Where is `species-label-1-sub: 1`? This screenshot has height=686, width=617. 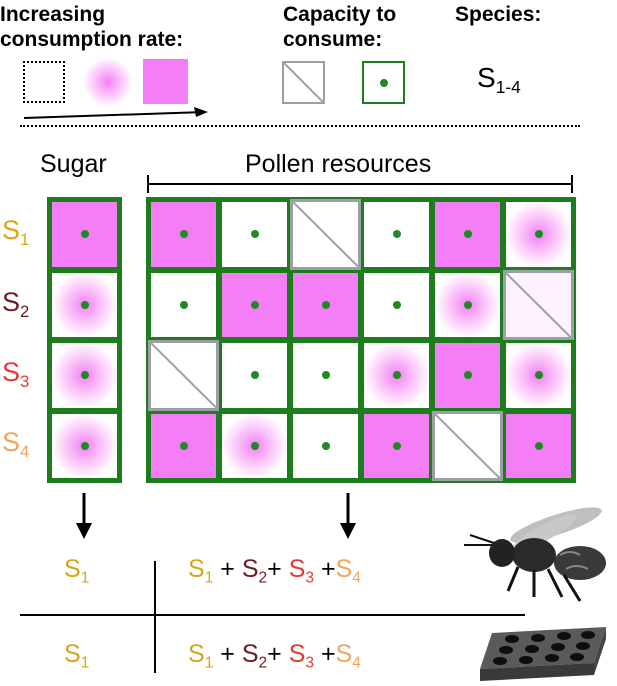 species-label-1-sub: 1 is located at coordinates (25, 239).